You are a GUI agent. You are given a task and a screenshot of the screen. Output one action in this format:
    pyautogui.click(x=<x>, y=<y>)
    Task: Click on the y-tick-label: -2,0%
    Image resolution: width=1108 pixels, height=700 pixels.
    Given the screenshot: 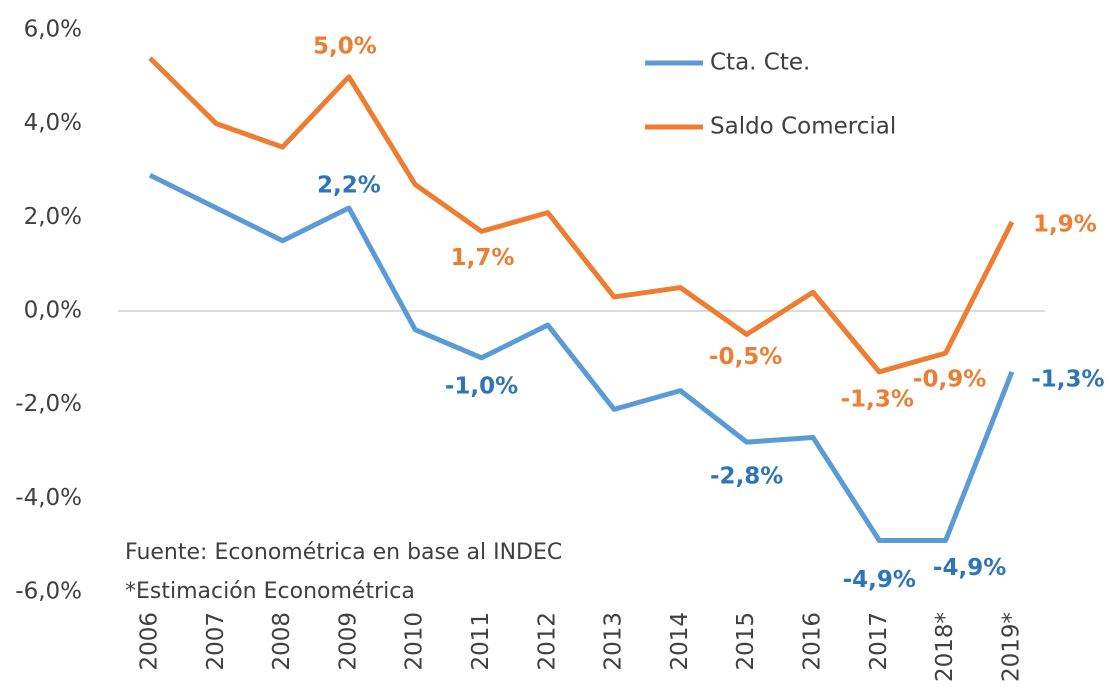 What is the action you would take?
    pyautogui.click(x=48, y=404)
    